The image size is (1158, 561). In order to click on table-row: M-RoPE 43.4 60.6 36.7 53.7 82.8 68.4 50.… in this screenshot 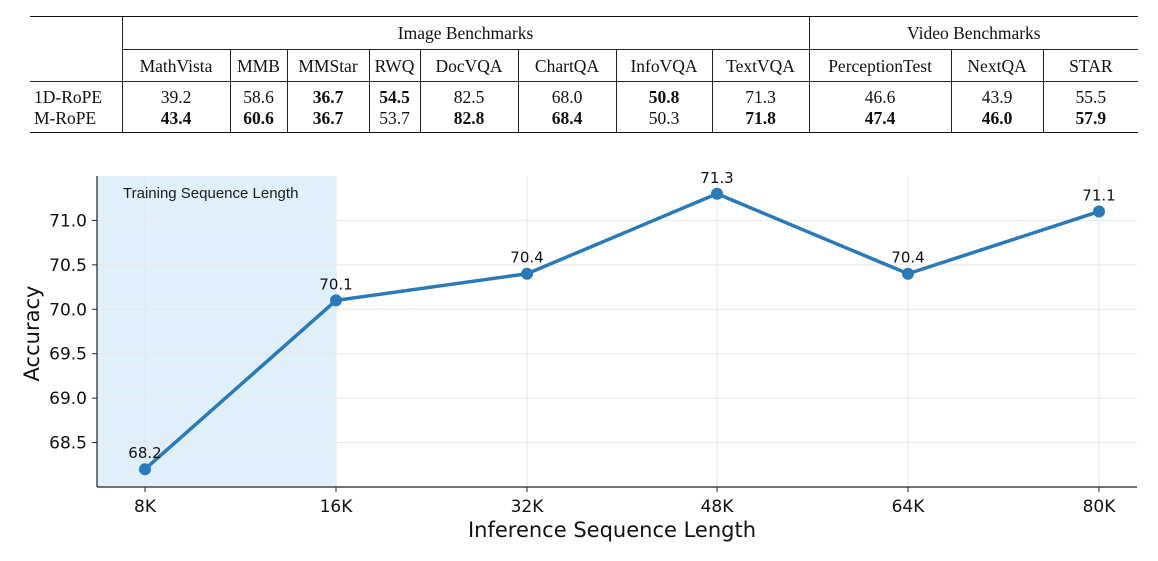, I will do `click(584, 120)`.